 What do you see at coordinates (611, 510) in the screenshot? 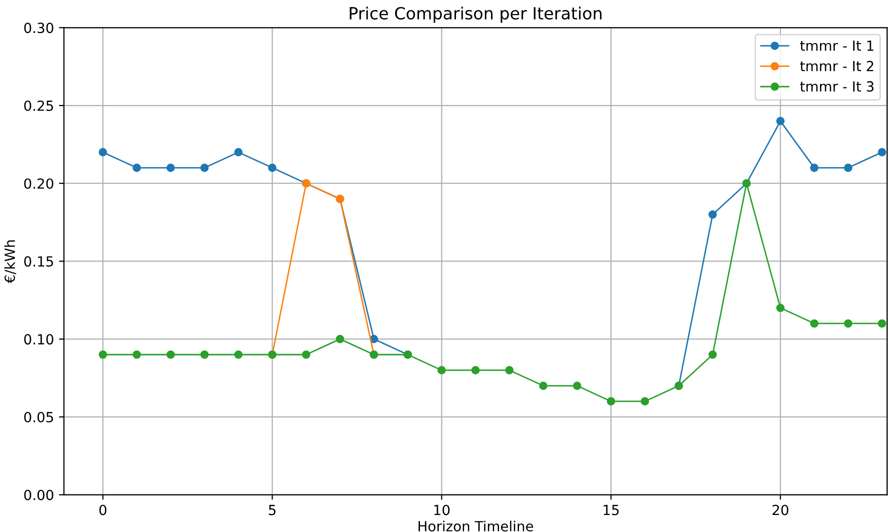
I see `x-tick-label: 15` at bounding box center [611, 510].